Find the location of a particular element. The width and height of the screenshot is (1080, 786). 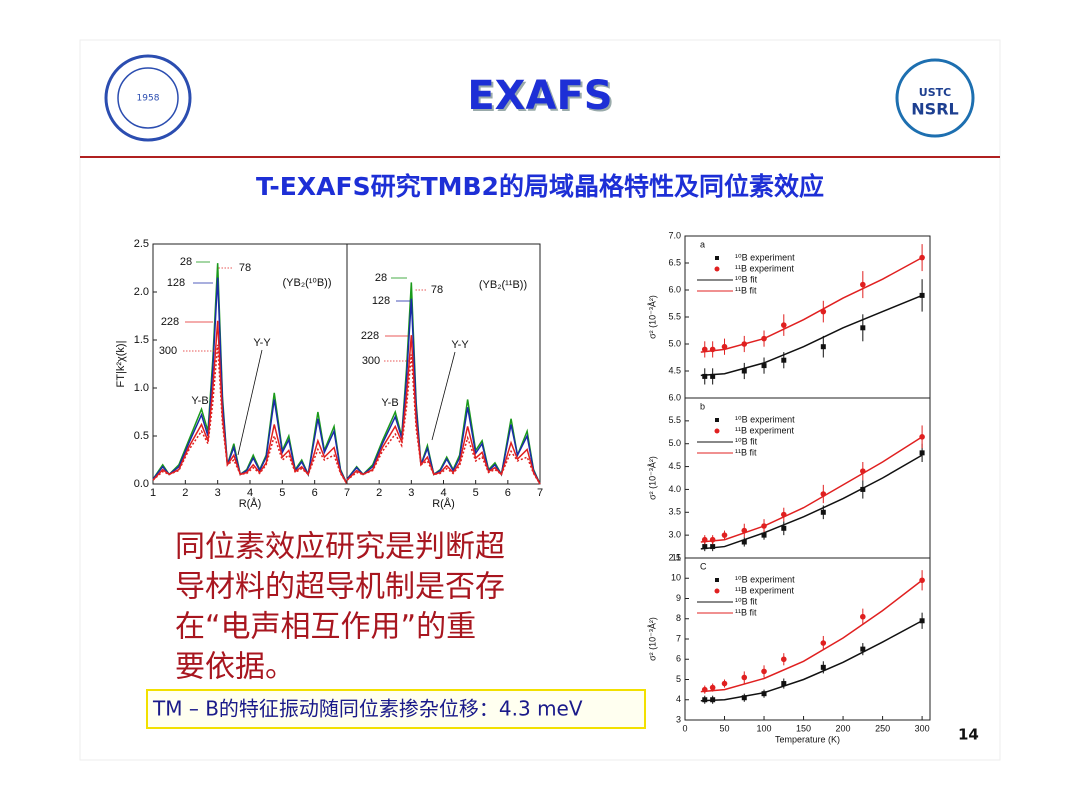

x-tick-label: 250 is located at coordinates (882, 728).